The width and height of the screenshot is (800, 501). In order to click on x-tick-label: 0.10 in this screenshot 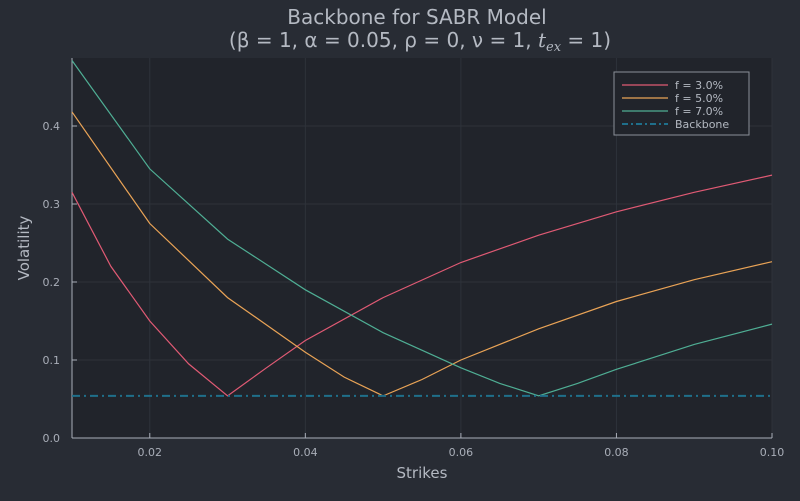, I will do `click(772, 452)`.